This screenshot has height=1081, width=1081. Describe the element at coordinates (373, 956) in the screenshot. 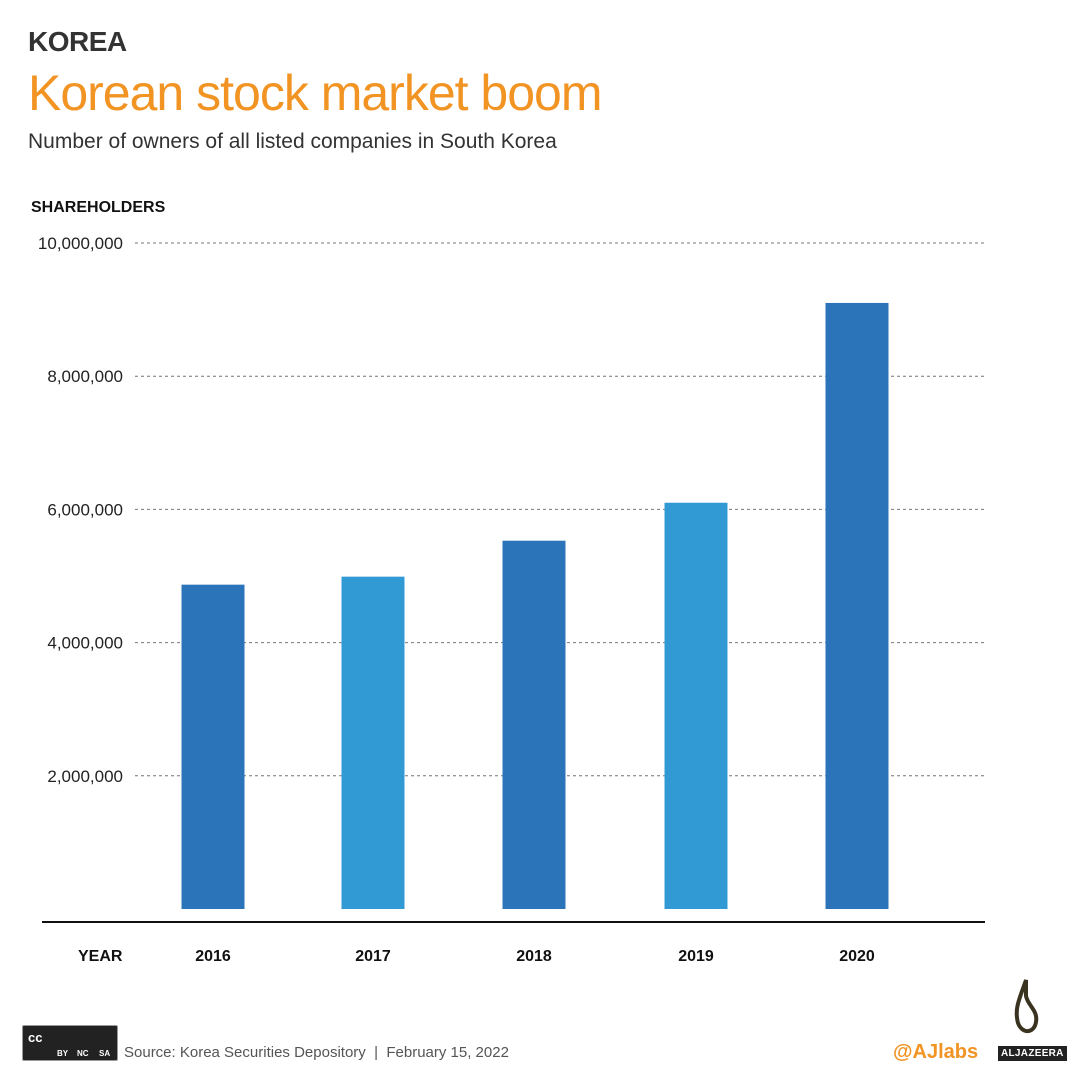

I see `x-tick-label: 2017` at that location.